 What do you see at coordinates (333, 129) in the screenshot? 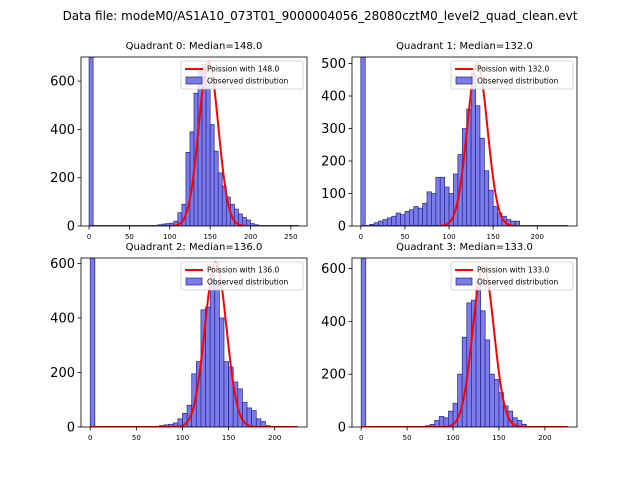
I see `y-tick-label: 300` at bounding box center [333, 129].